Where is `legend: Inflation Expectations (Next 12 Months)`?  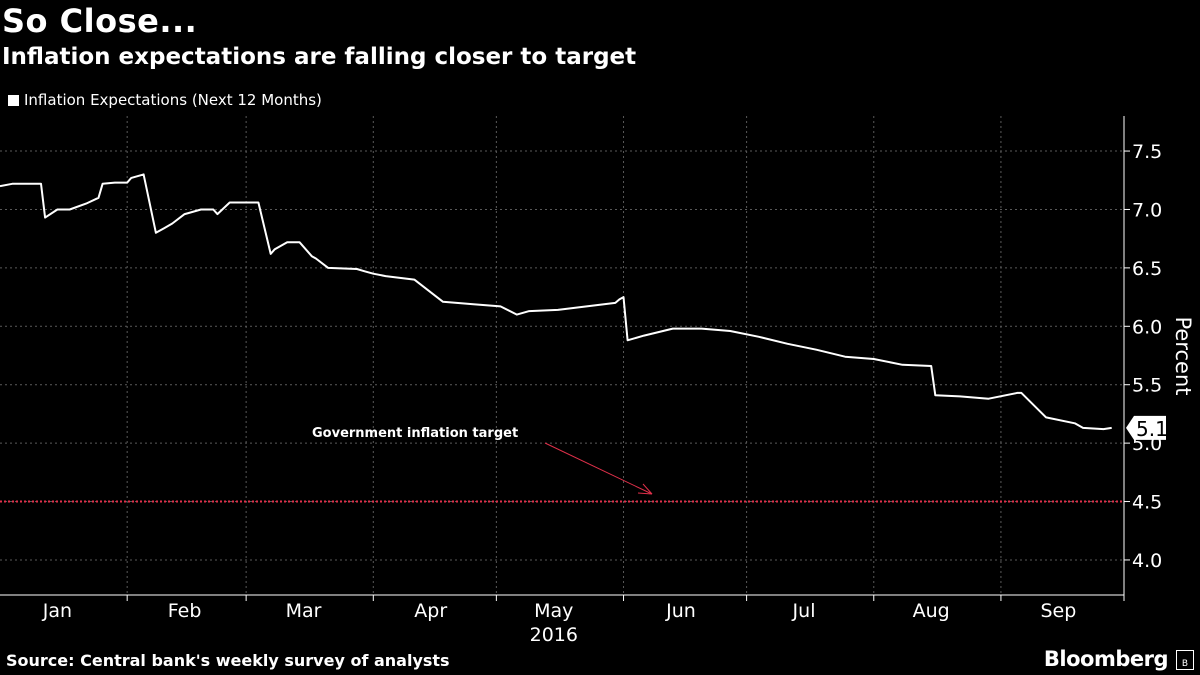 legend: Inflation Expectations (Next 12 Months) is located at coordinates (165, 100).